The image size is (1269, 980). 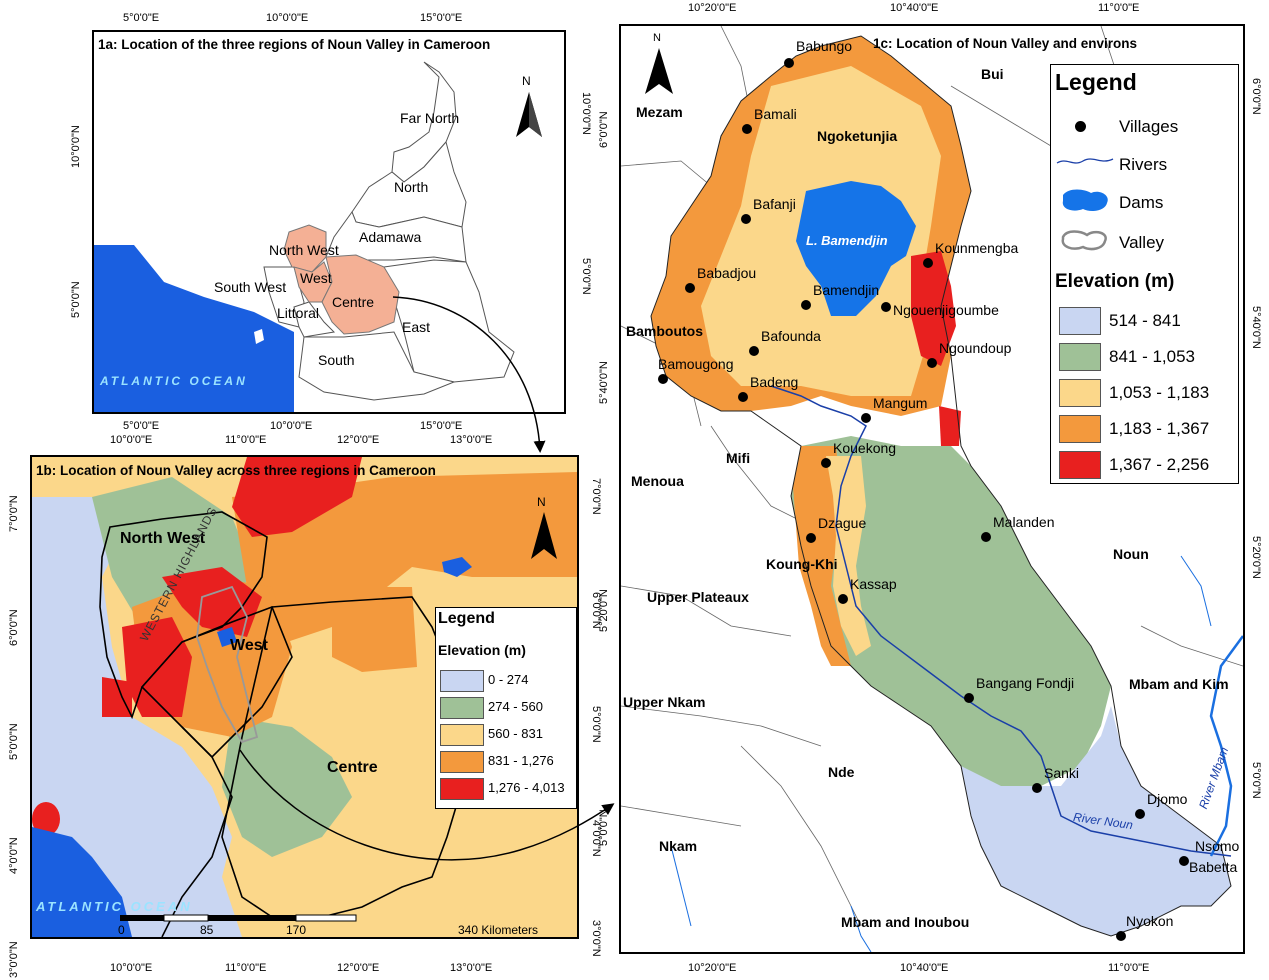 What do you see at coordinates (842, 523) in the screenshot?
I see `village-dzague: Dzague` at bounding box center [842, 523].